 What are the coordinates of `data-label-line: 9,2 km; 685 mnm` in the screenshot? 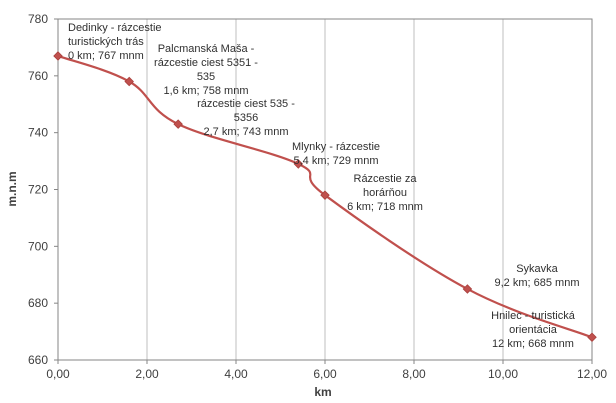 It's located at (537, 283).